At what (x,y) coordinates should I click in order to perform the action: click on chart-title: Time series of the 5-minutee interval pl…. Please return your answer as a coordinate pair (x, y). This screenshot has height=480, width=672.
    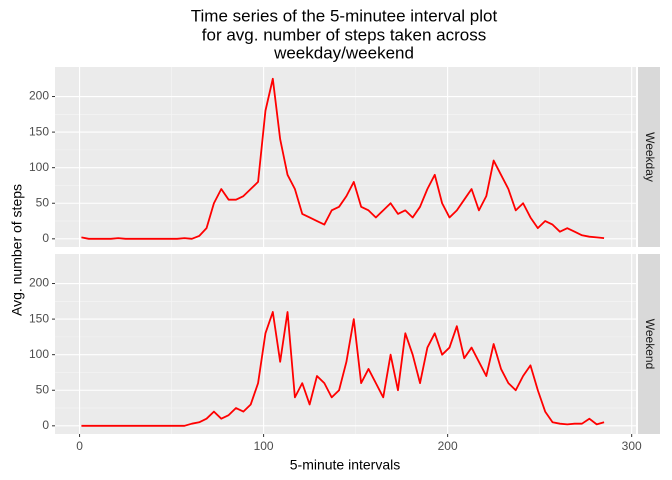
    Looking at the image, I should click on (344, 15).